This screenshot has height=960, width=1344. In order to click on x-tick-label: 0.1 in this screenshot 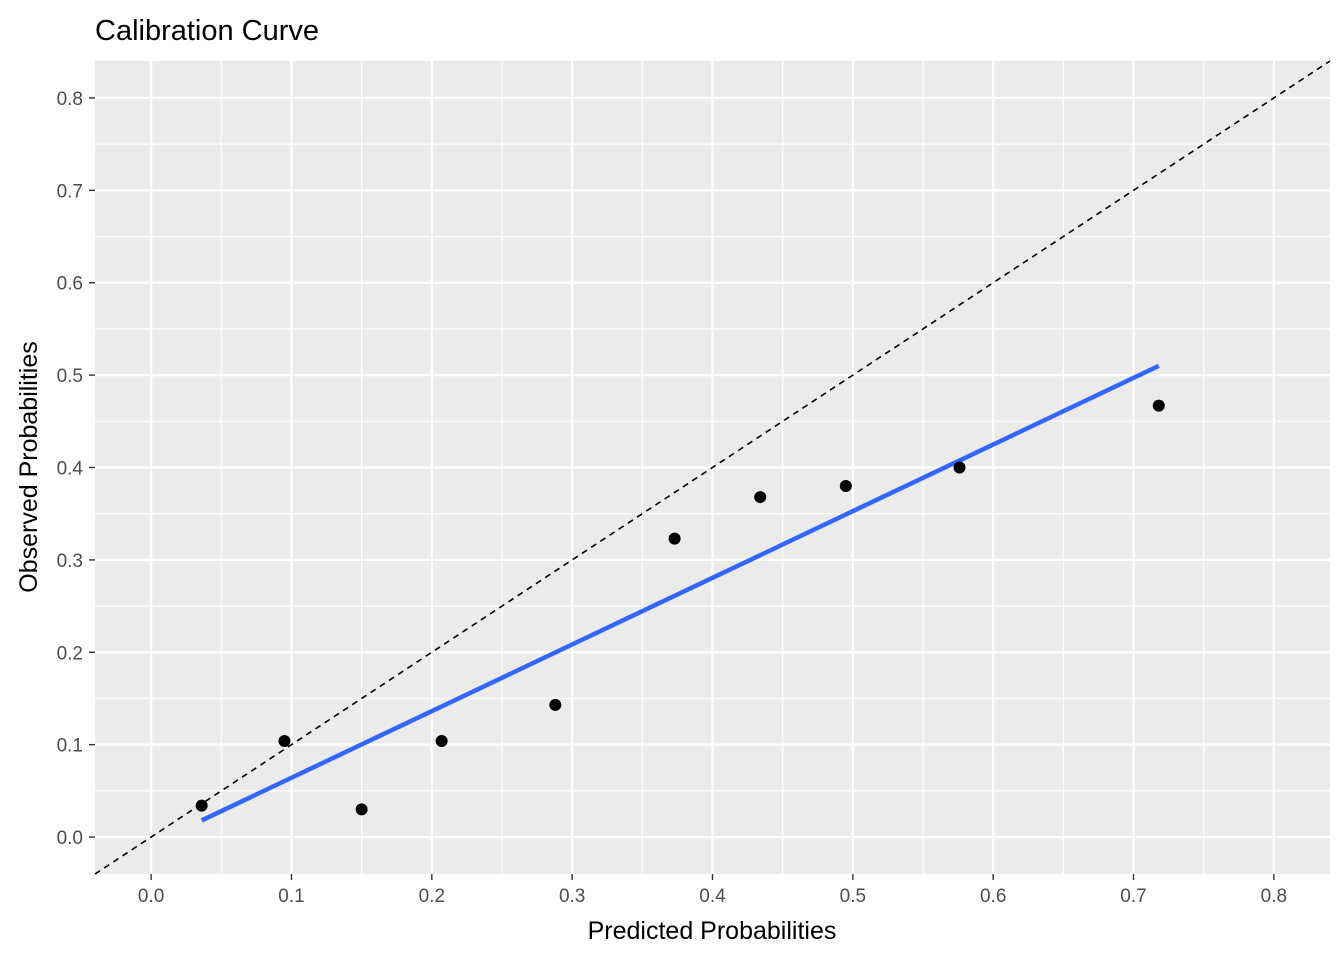, I will do `click(291, 896)`.